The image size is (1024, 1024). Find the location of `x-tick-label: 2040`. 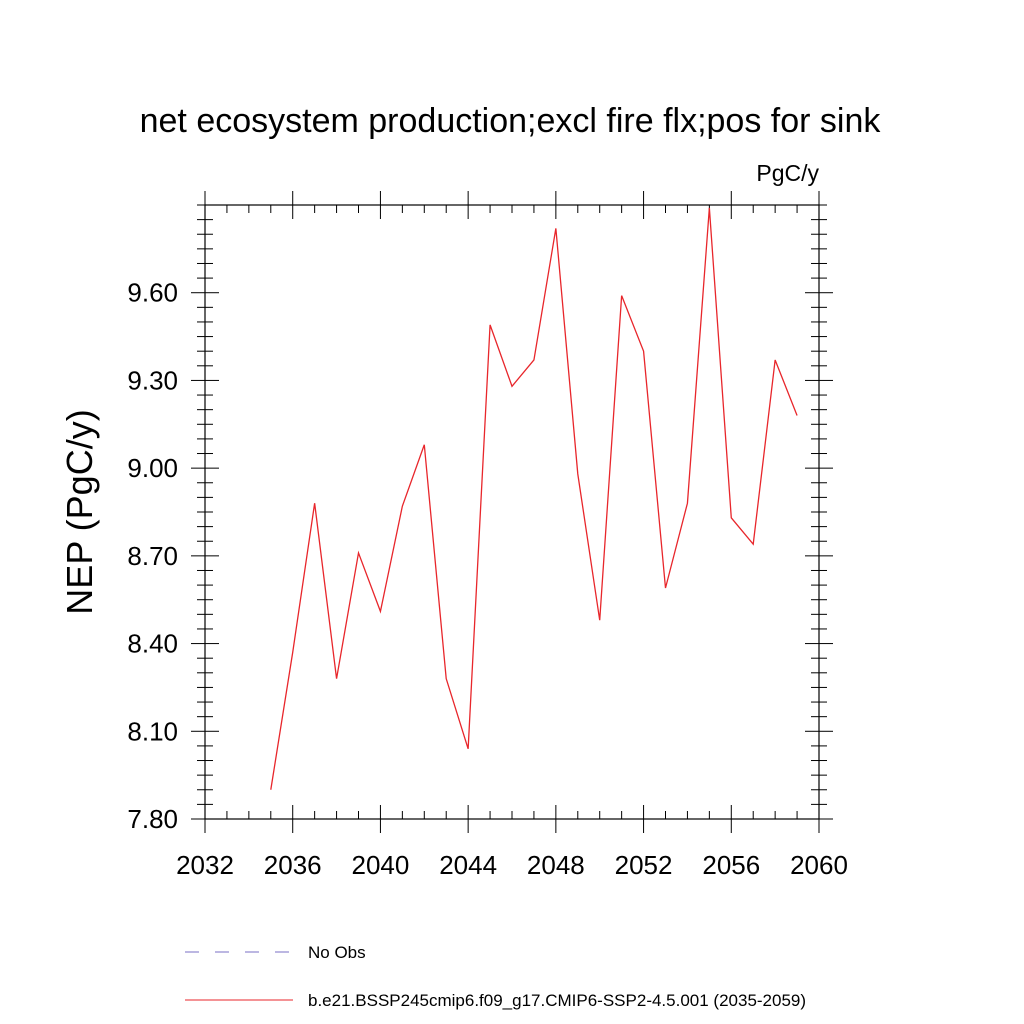

x-tick-label: 2040 is located at coordinates (381, 865).